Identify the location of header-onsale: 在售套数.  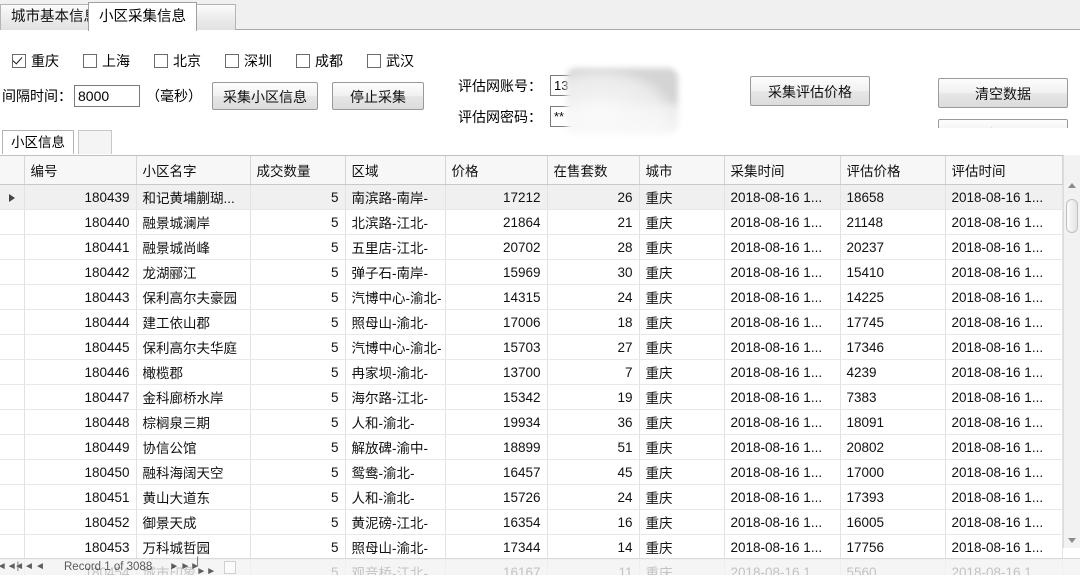
(593, 170).